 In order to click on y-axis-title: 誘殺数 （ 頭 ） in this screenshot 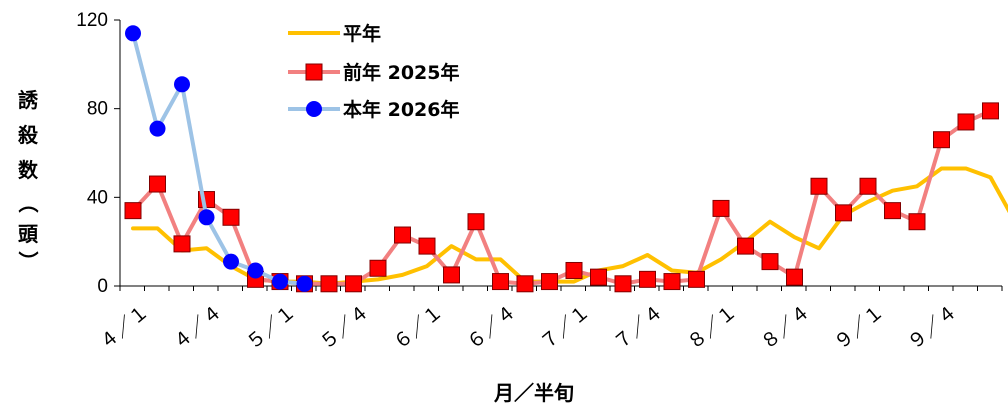, I will do `click(28, 179)`.